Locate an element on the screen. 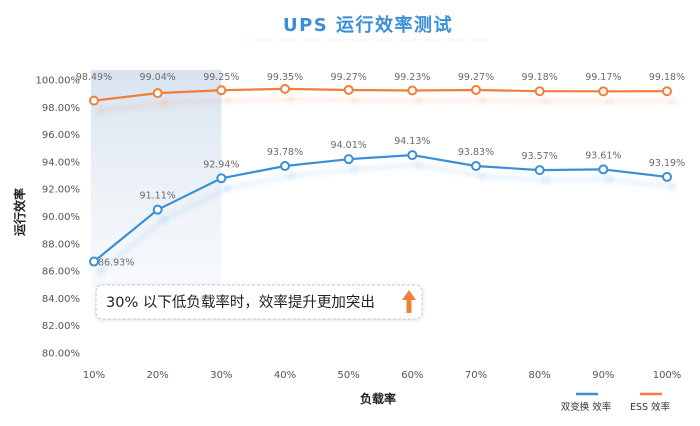 The height and width of the screenshot is (426, 700). double-conversion-data-label: 86.93% is located at coordinates (116, 263).